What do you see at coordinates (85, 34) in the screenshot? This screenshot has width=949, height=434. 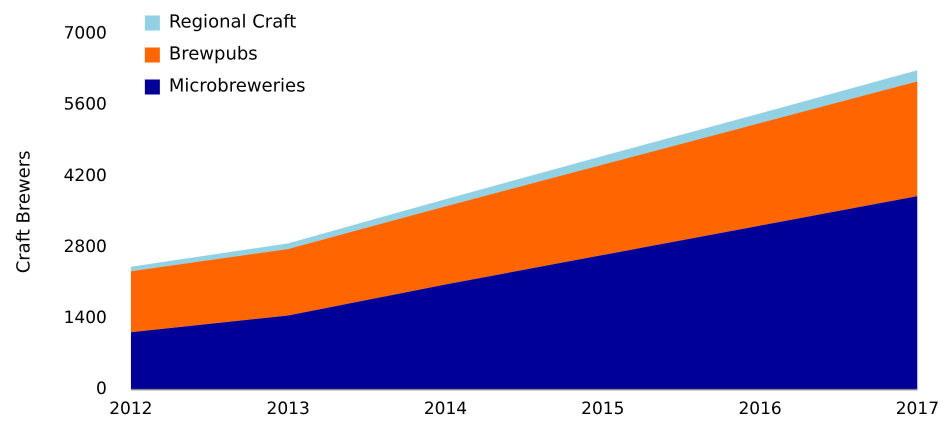 I see `y-tick-label: 7000` at bounding box center [85, 34].